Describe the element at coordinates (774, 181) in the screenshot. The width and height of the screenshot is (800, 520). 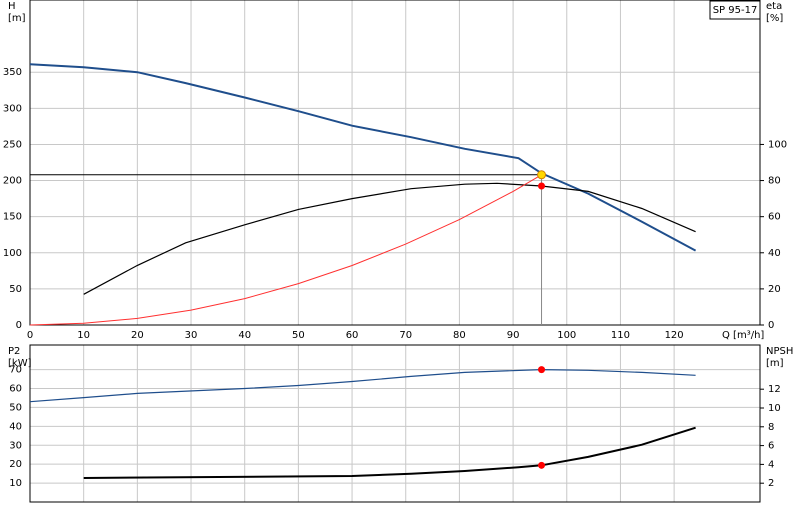
I see `y2-tick-label: 80` at that location.